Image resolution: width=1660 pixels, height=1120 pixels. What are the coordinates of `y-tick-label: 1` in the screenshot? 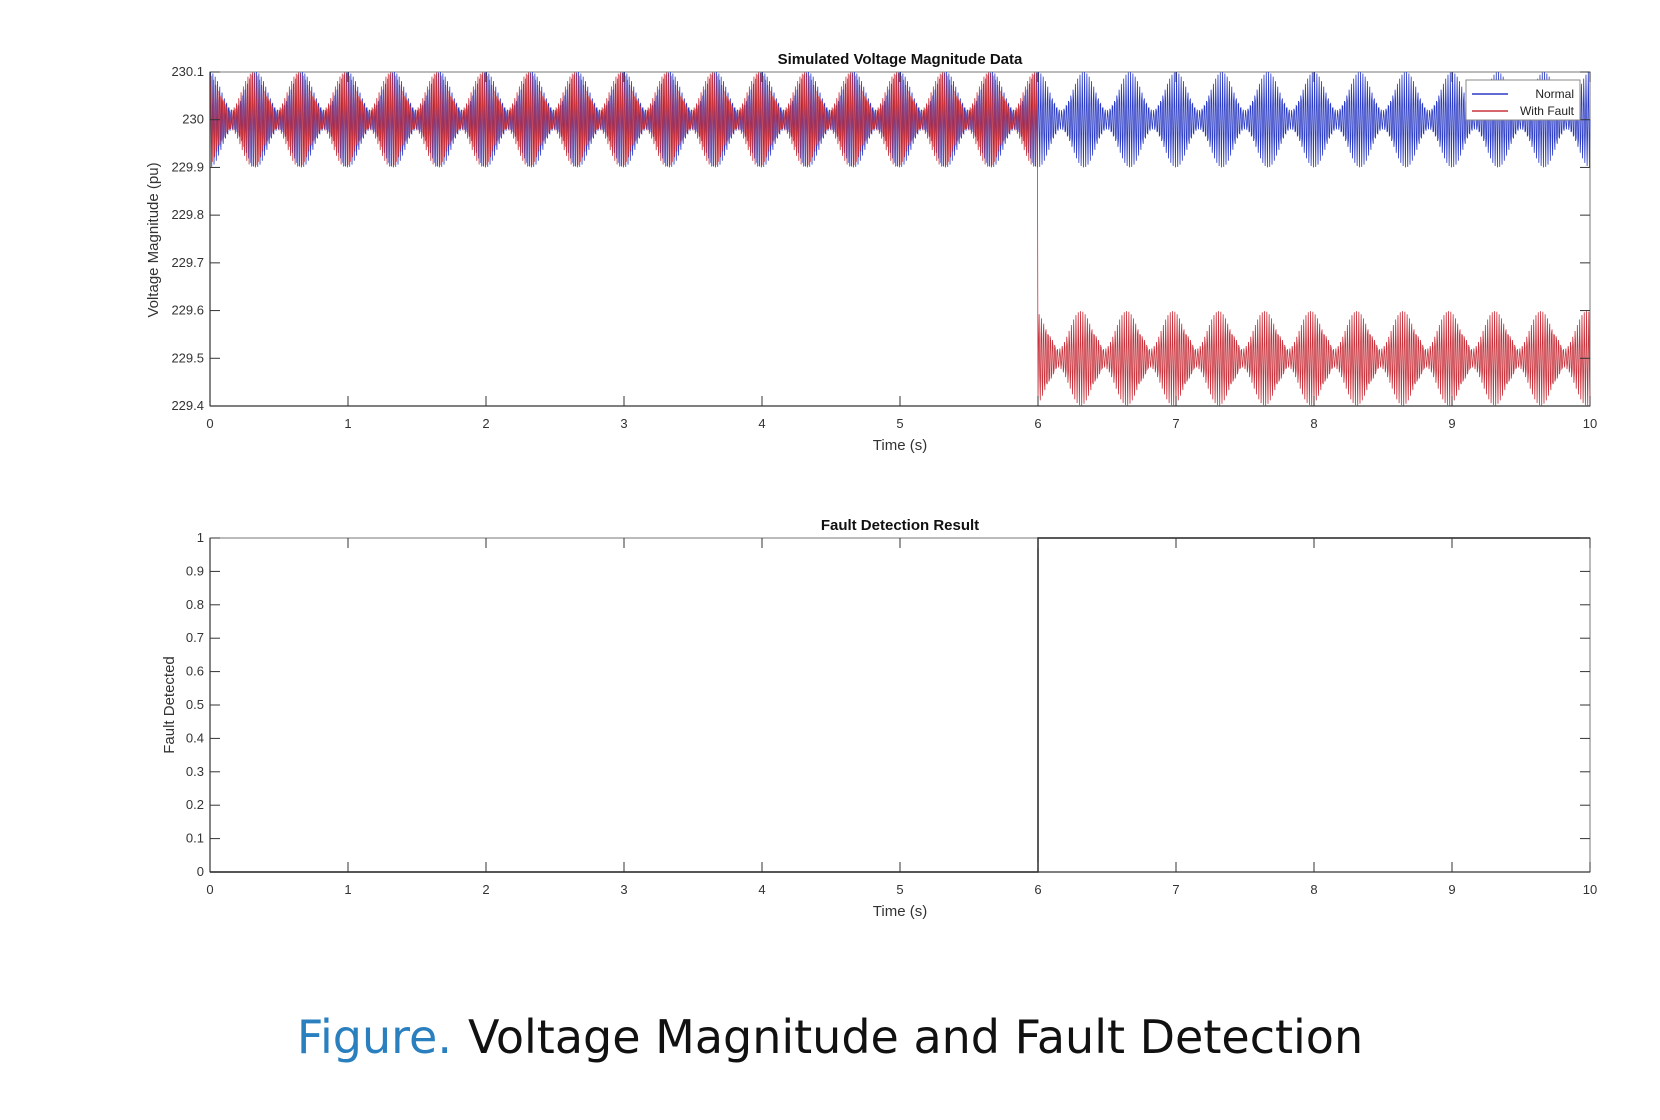 It's located at (200, 537).